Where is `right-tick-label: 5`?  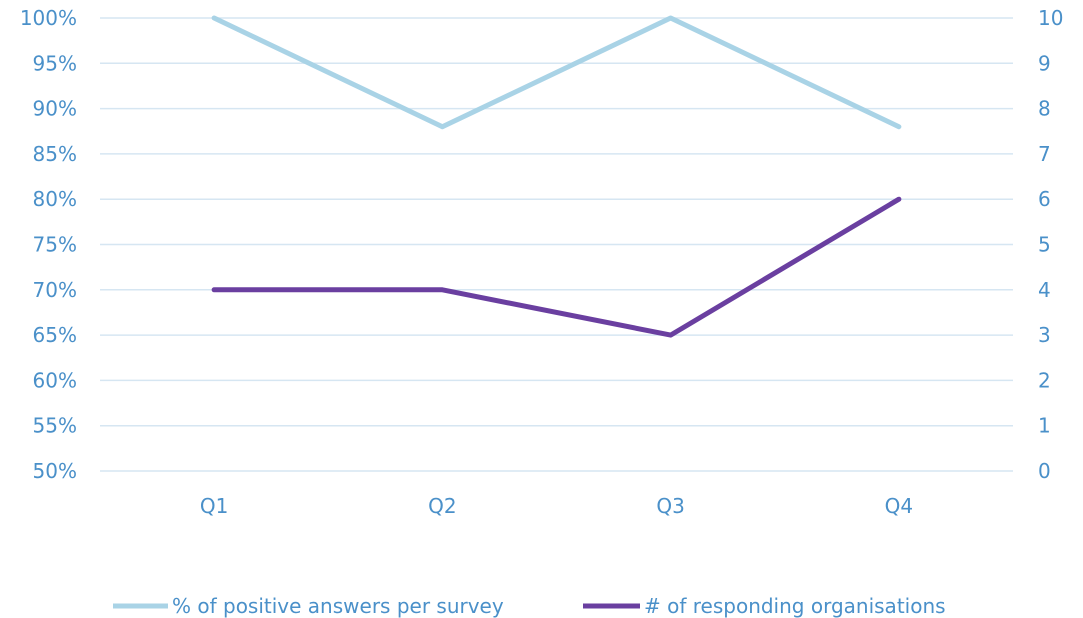 right-tick-label: 5 is located at coordinates (1044, 245).